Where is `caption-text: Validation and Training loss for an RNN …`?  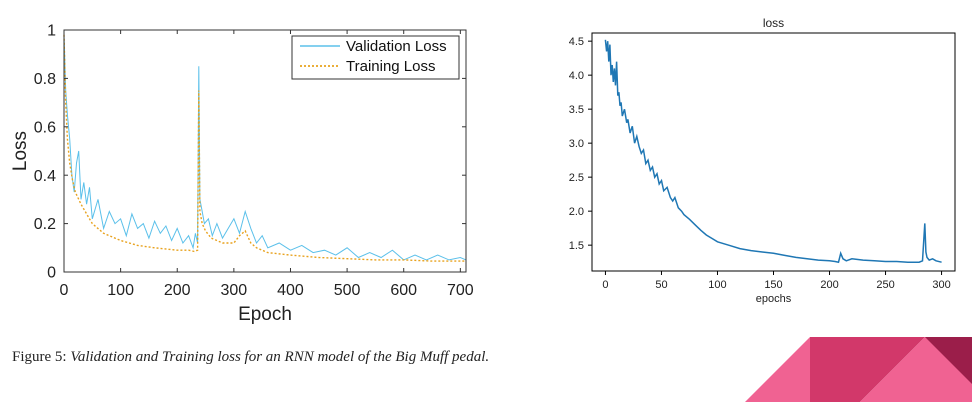
caption-text: Validation and Training loss for an RNN … is located at coordinates (280, 357).